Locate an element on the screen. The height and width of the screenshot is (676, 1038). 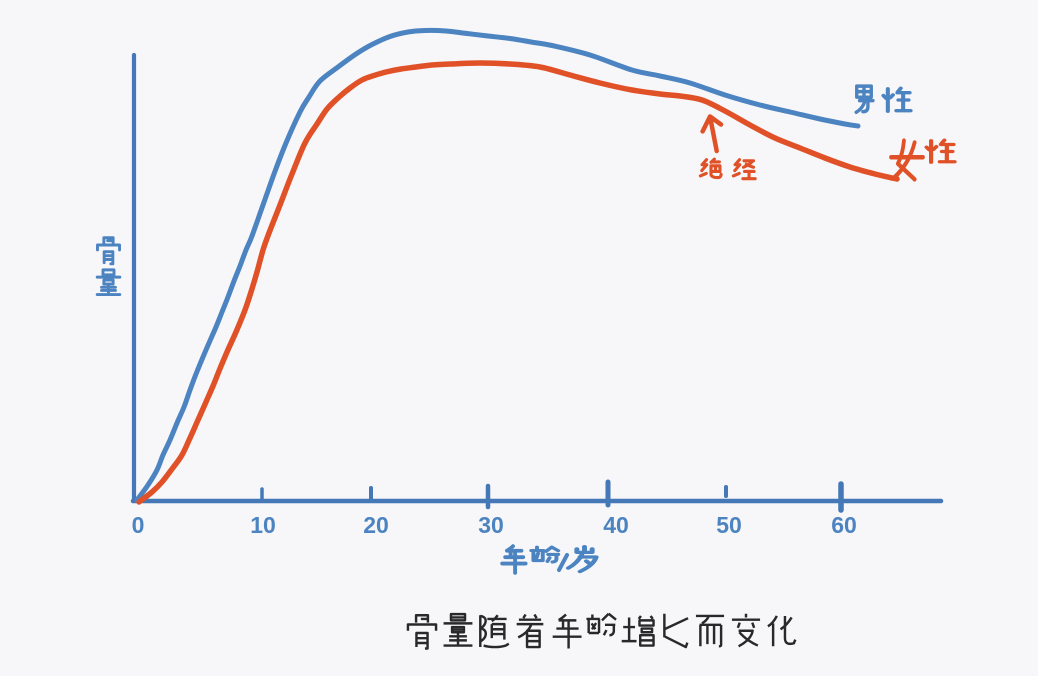
svg-text: 0 is located at coordinates (138, 525).